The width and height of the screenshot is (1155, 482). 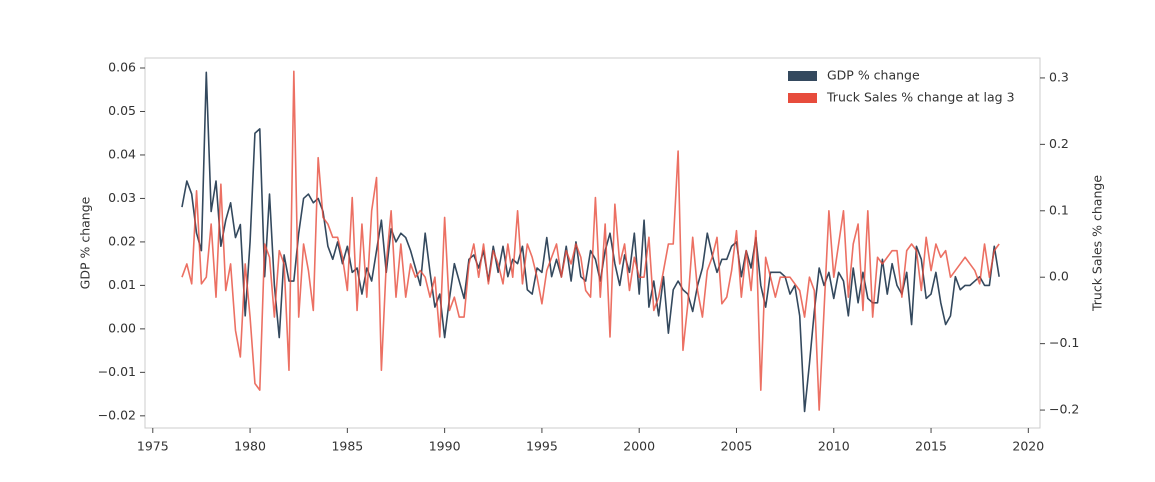 What do you see at coordinates (834, 446) in the screenshot?
I see `x-tick-label: 2010` at bounding box center [834, 446].